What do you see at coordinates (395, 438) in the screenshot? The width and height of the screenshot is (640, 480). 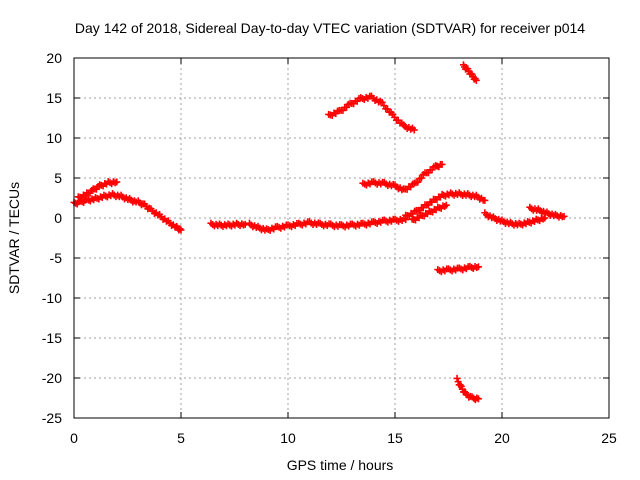 I see `x-tick-label: 15` at bounding box center [395, 438].